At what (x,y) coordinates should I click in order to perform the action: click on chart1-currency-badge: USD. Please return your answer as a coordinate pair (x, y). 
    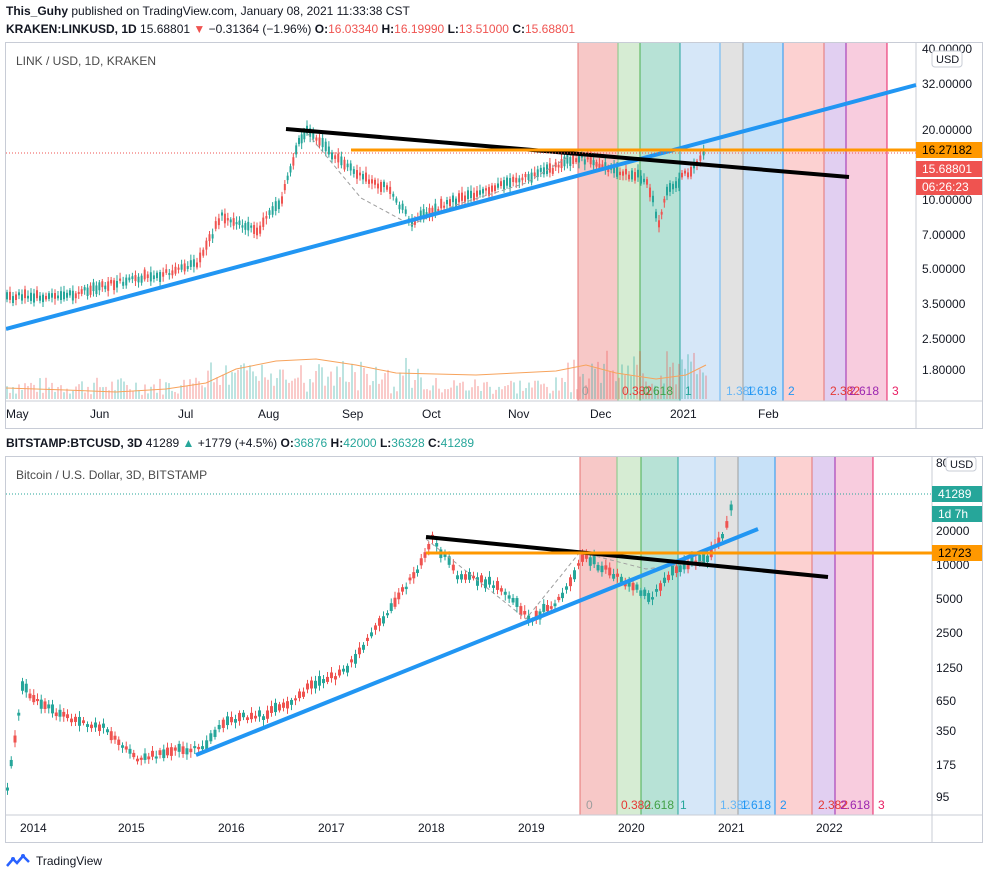
    Looking at the image, I should click on (947, 60).